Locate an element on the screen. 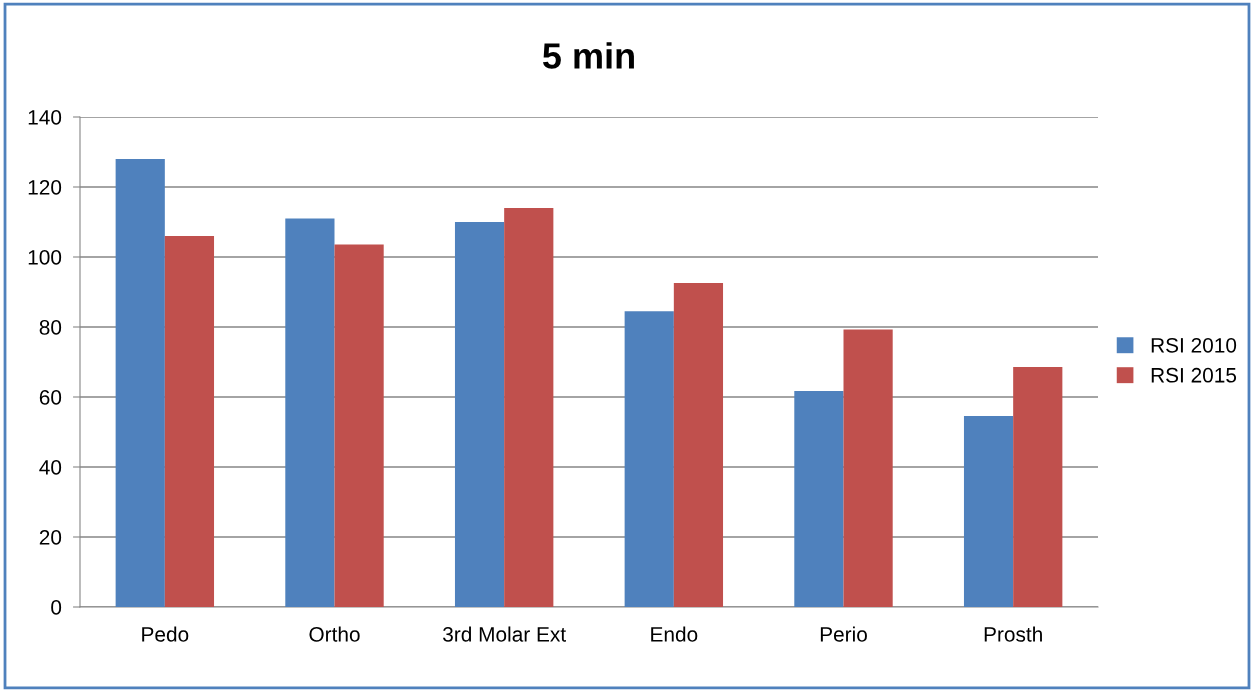  y-tick-label: 100 is located at coordinates (45, 257).